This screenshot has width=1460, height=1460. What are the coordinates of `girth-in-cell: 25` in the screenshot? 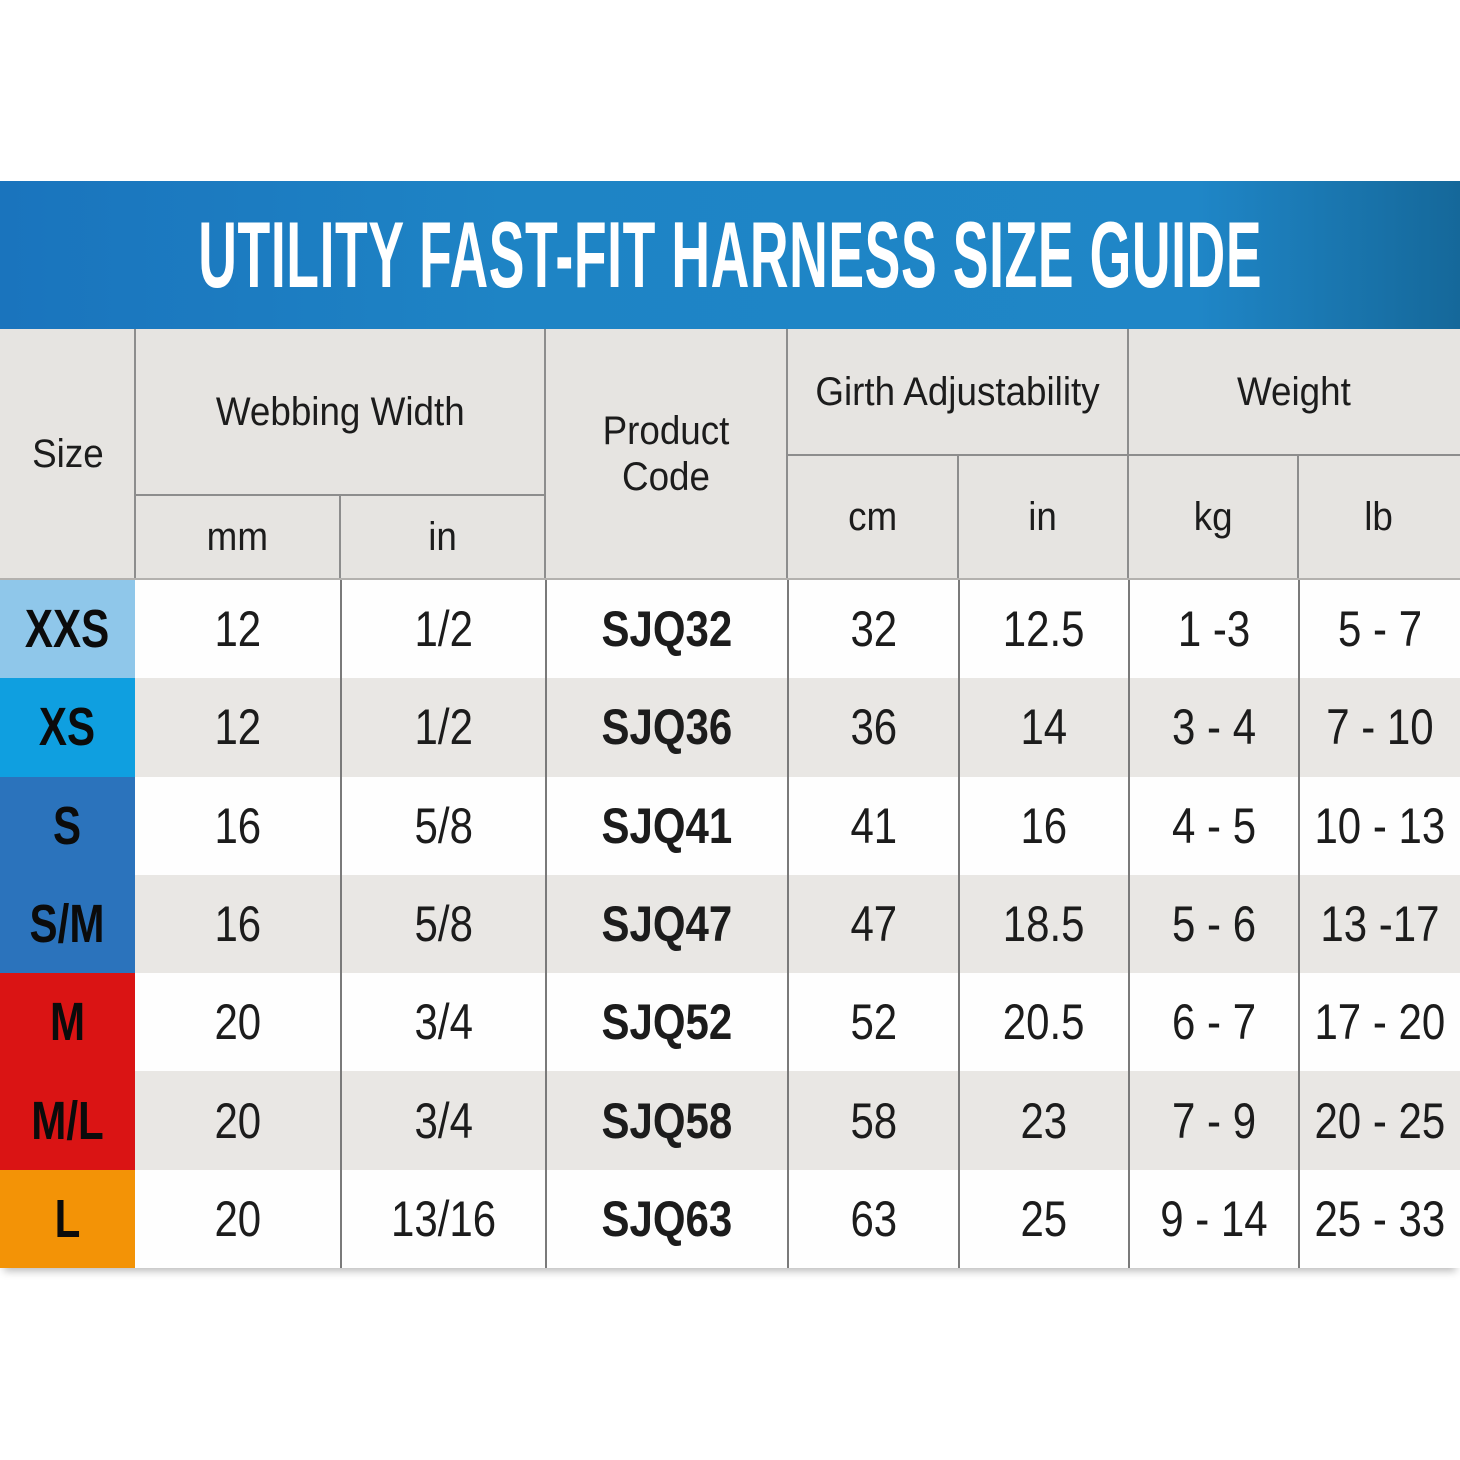 It's located at (1043, 1218).